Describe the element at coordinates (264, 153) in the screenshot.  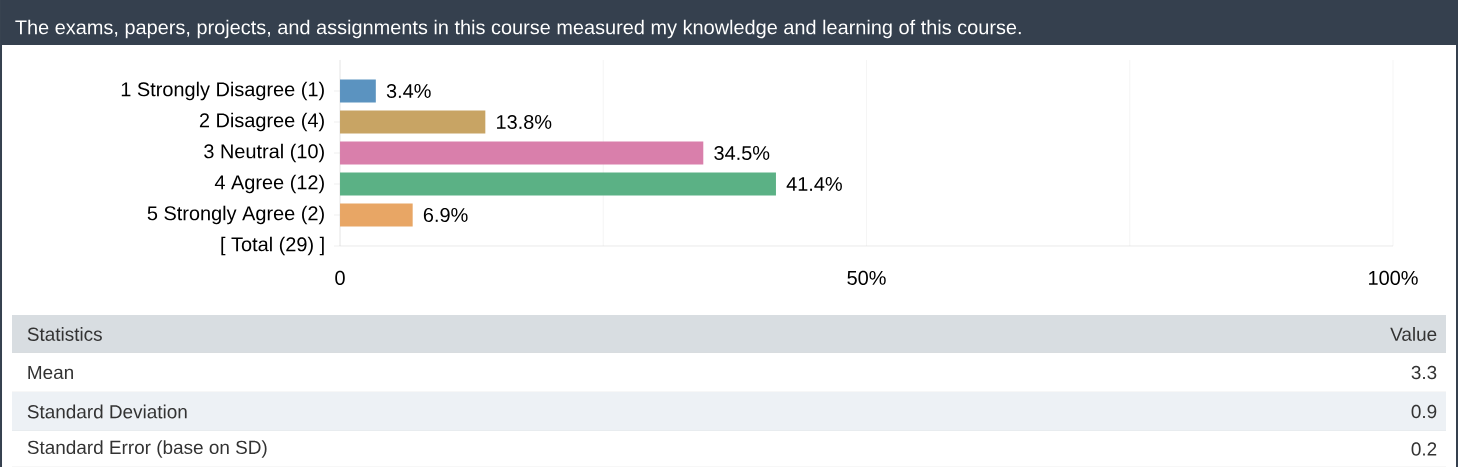
I see `y-tick-label: 3 Neutral (10)` at that location.